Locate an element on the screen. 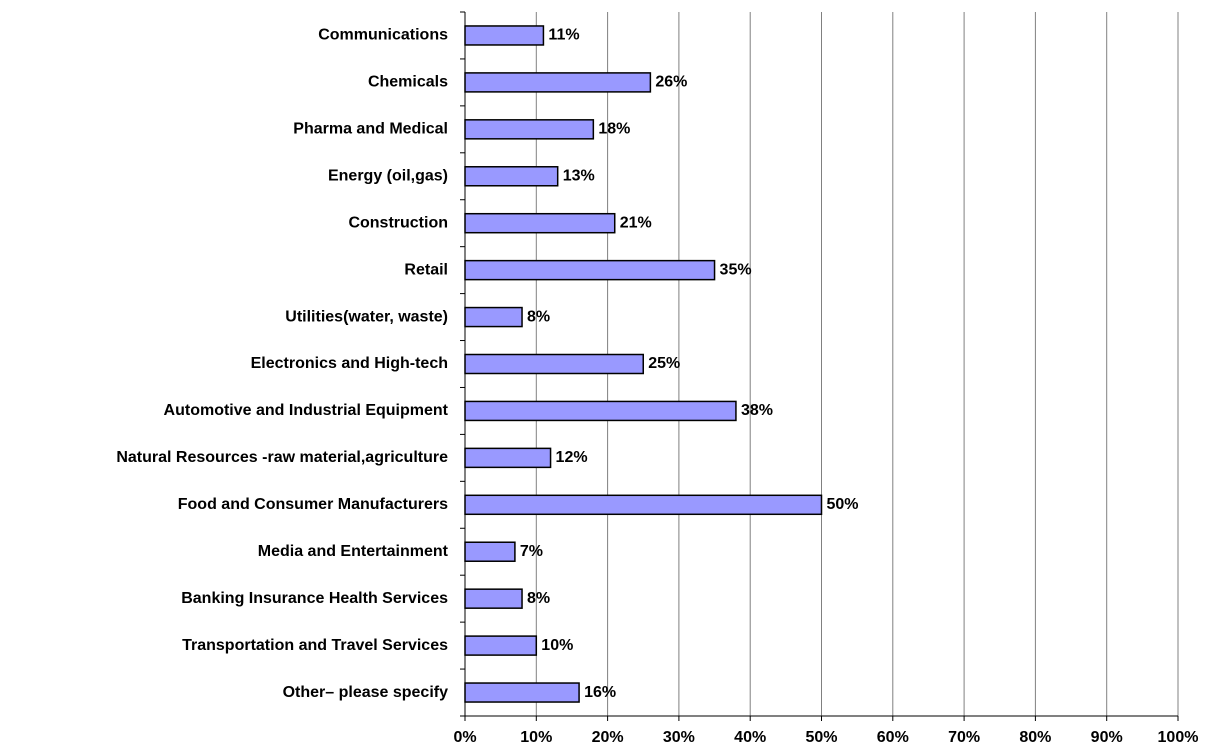  x-tick-label: 60% is located at coordinates (893, 737).